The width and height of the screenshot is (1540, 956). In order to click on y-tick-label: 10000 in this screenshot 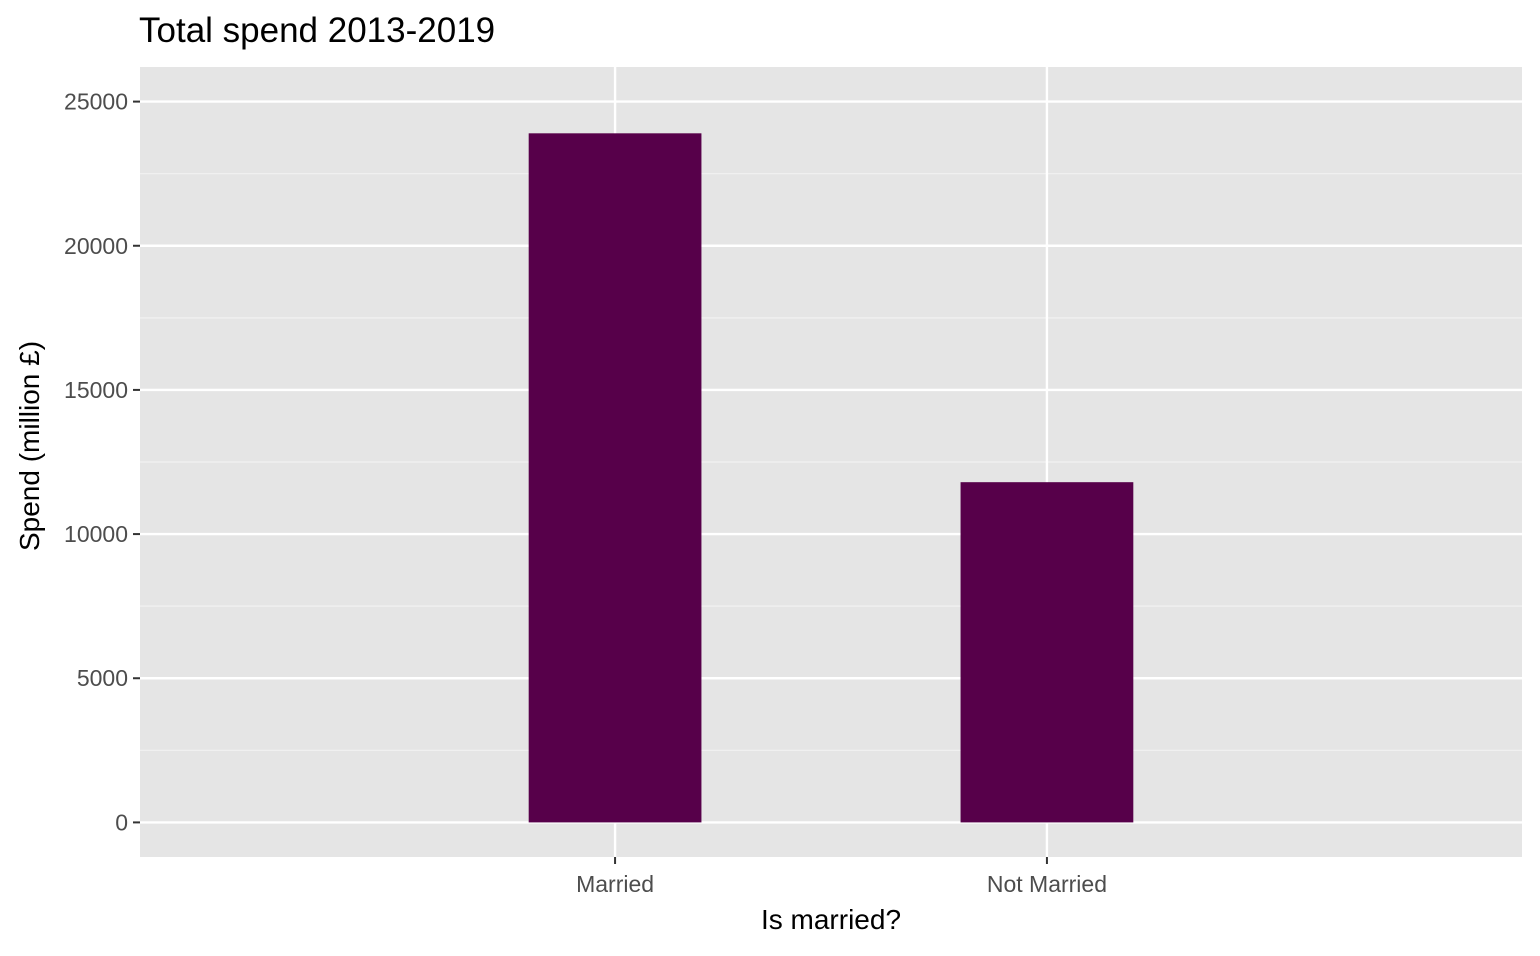, I will do `click(96, 534)`.